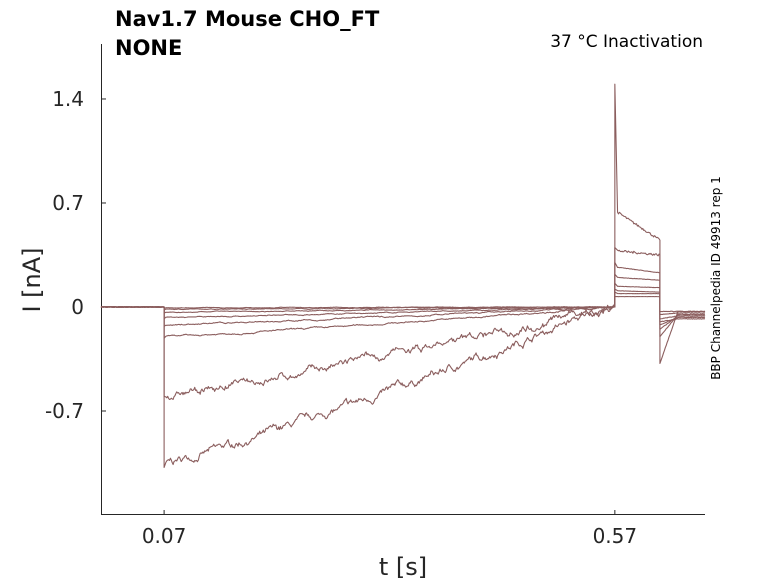 This screenshot has width=778, height=583. I want to click on x-ticks: 0.07 0.57, so click(389, 529).